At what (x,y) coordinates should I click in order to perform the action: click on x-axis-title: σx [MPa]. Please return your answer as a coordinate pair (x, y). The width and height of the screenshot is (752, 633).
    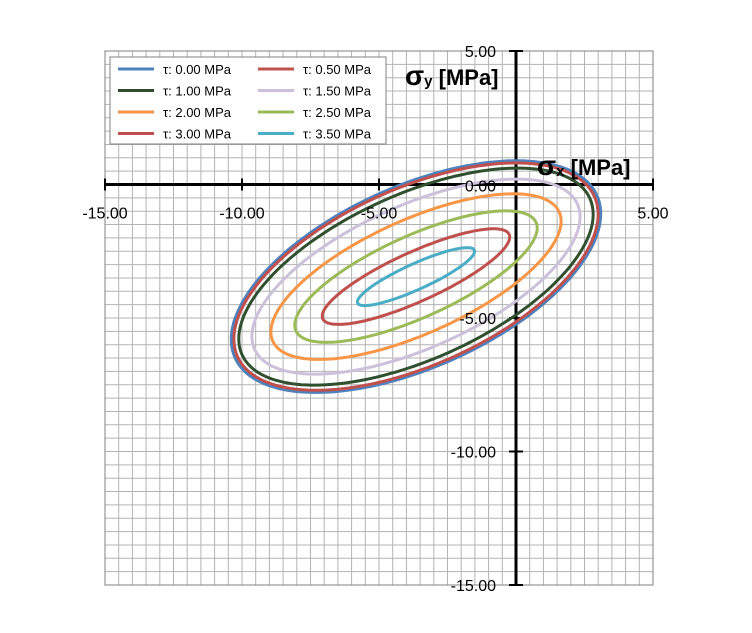
    Looking at the image, I should click on (584, 165).